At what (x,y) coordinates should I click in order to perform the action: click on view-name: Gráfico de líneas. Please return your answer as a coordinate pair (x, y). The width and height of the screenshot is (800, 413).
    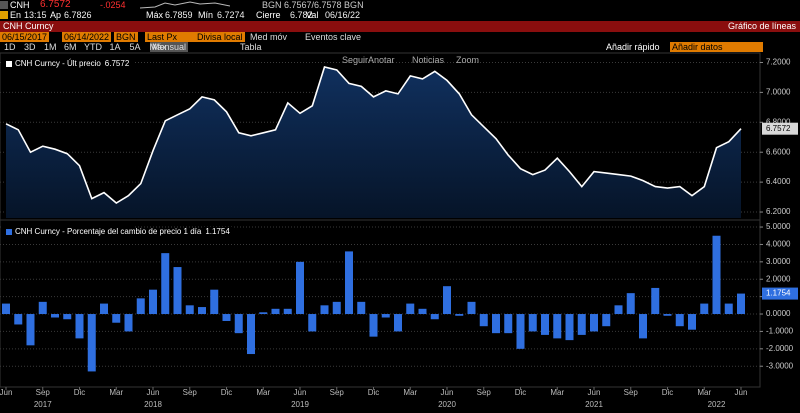
    Looking at the image, I should click on (762, 26).